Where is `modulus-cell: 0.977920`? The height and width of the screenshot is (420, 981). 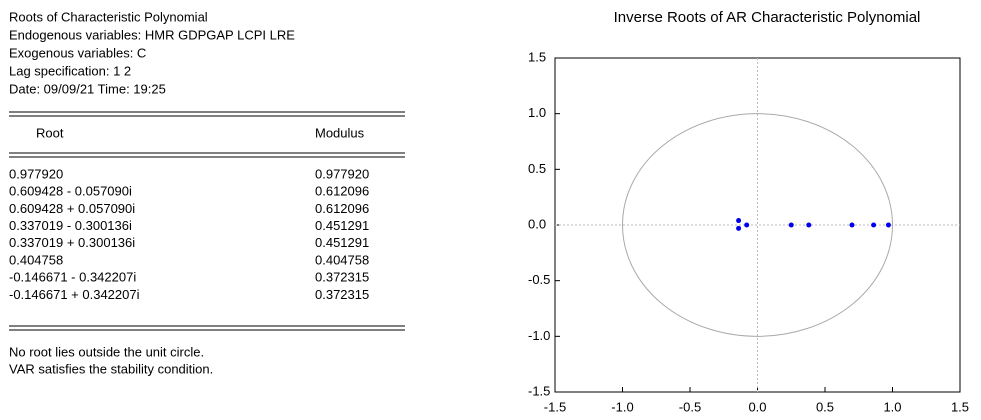 modulus-cell: 0.977920 is located at coordinates (342, 173).